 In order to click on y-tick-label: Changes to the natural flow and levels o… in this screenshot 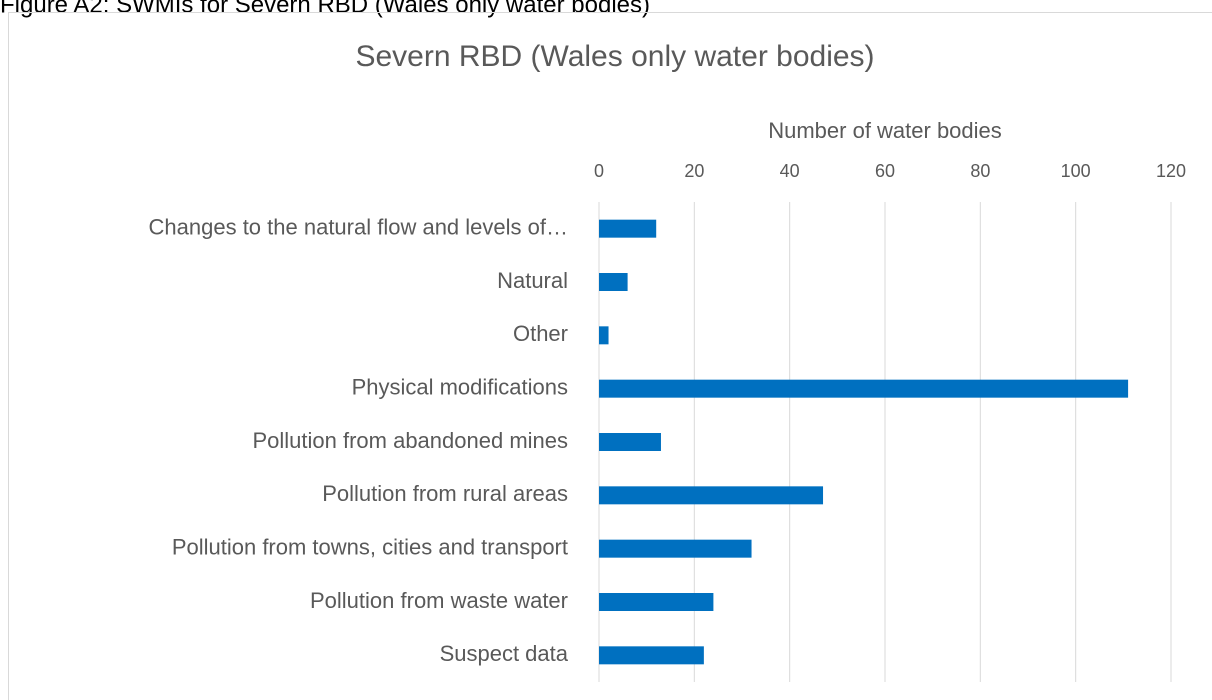, I will do `click(358, 226)`.